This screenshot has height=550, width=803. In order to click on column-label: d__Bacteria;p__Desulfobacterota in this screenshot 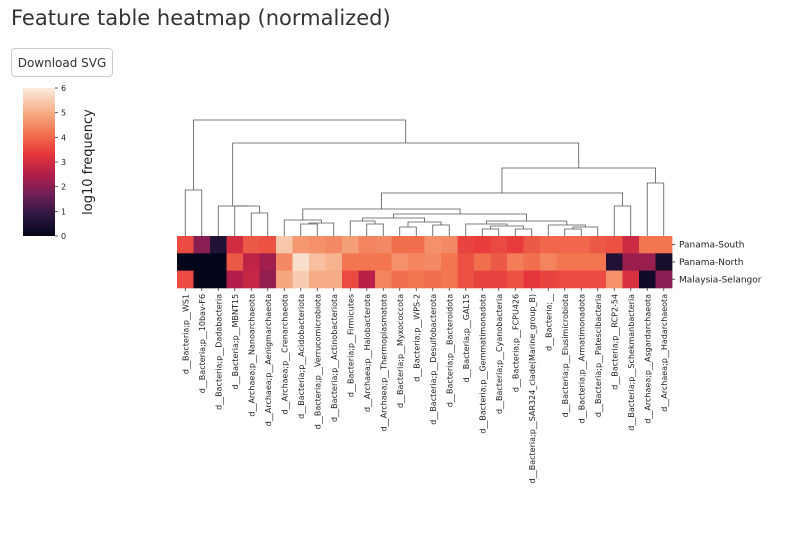, I will do `click(433, 359)`.